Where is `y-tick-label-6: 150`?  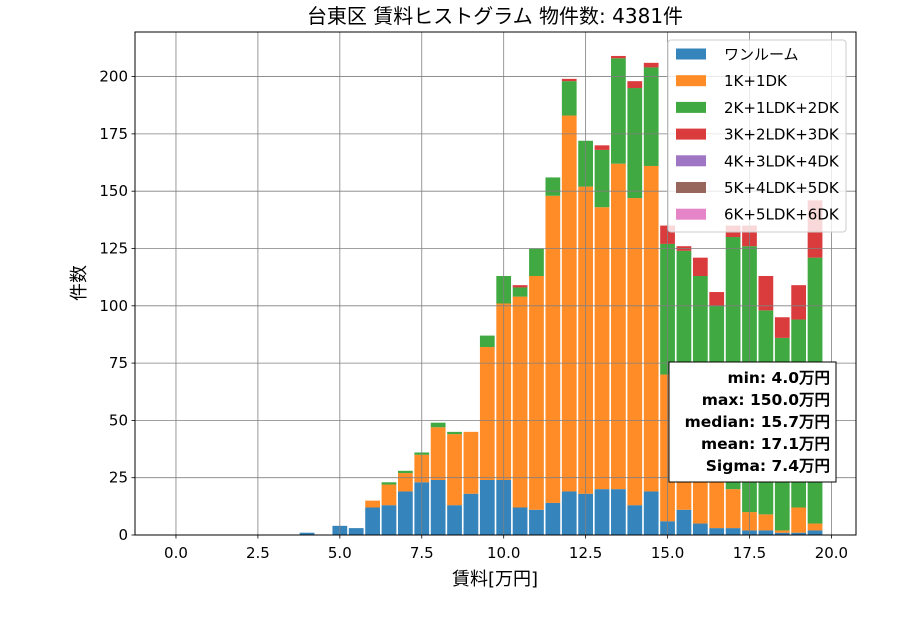
y-tick-label-6: 150 is located at coordinates (113, 191).